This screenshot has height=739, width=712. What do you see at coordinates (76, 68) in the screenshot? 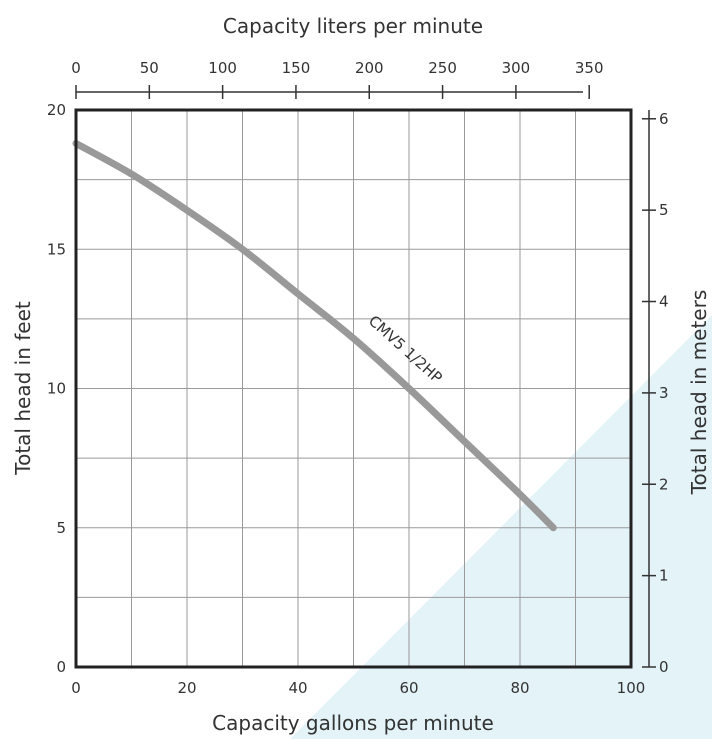
I see `x-top-tick-label: 0` at bounding box center [76, 68].